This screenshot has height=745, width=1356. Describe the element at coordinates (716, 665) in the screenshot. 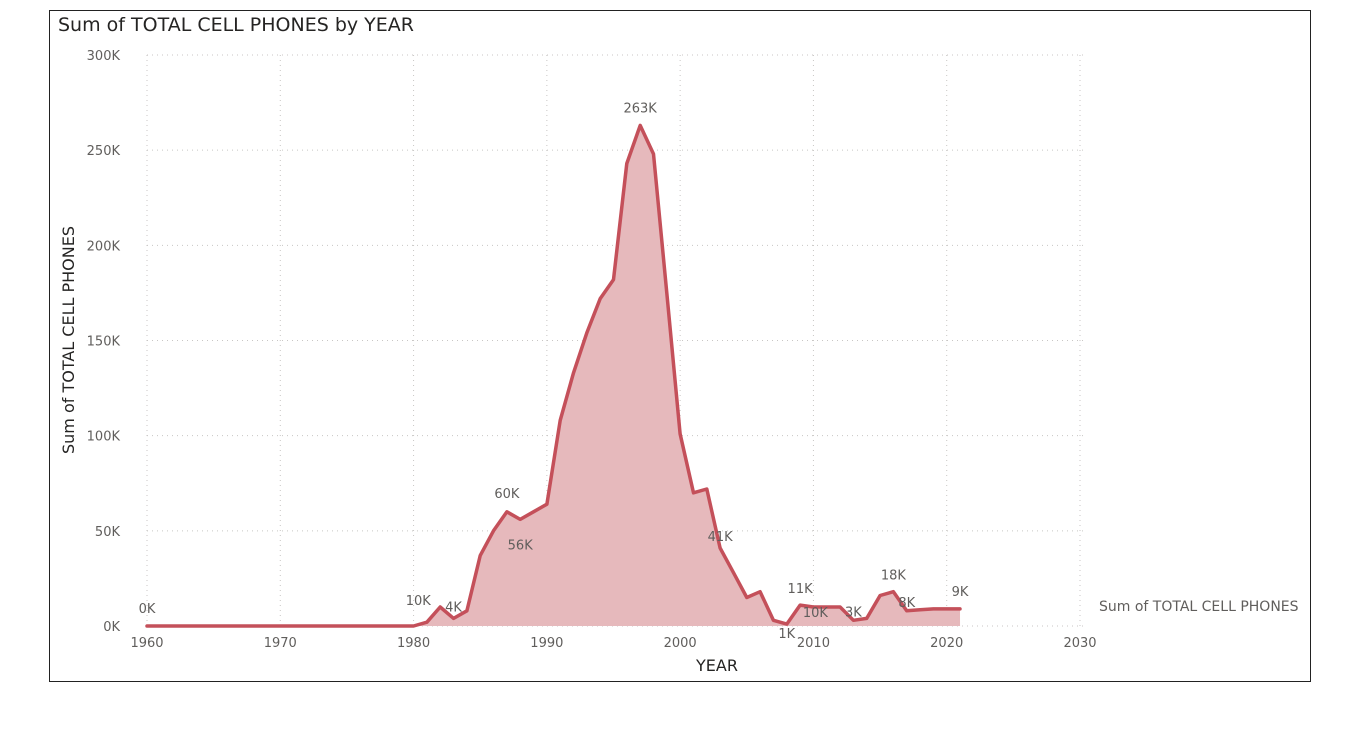

I see `x-axis-title: YEAR` at that location.